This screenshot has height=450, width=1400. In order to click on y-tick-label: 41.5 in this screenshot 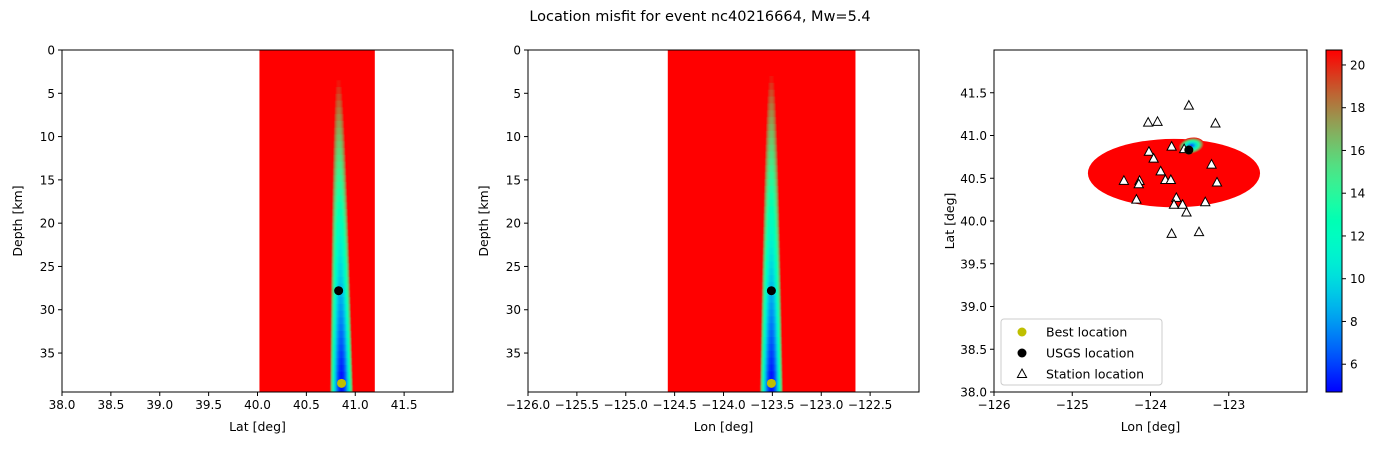, I will do `click(973, 93)`.